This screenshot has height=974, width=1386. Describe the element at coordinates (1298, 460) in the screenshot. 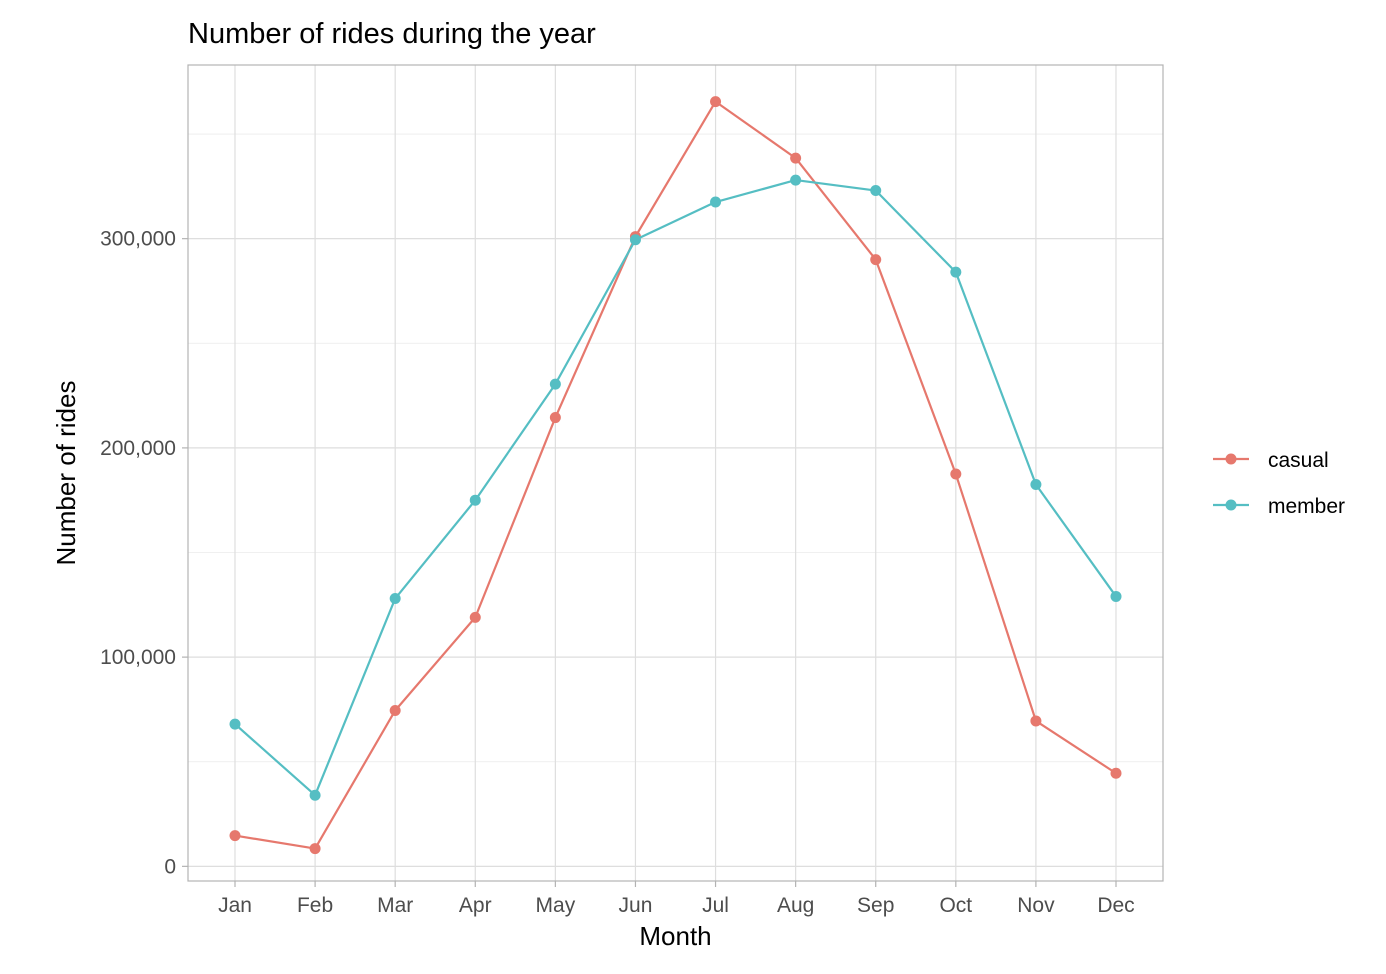

I see `legend-label: casual` at that location.